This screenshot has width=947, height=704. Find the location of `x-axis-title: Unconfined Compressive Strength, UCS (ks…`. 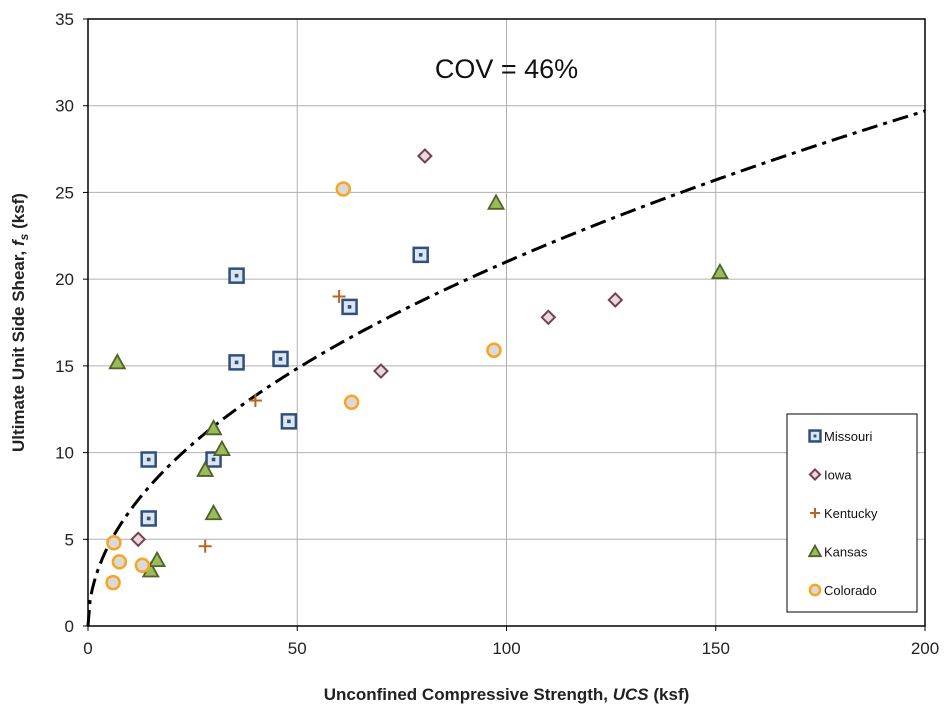

x-axis-title: Unconfined Compressive Strength, UCS (ks… is located at coordinates (507, 694).